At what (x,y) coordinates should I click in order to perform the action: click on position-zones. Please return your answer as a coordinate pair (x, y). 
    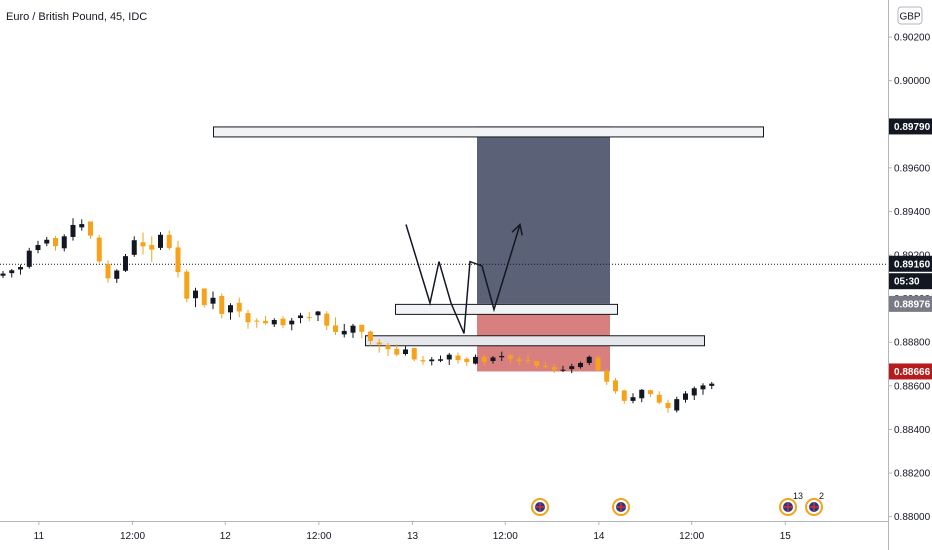
    Looking at the image, I should click on (543, 248).